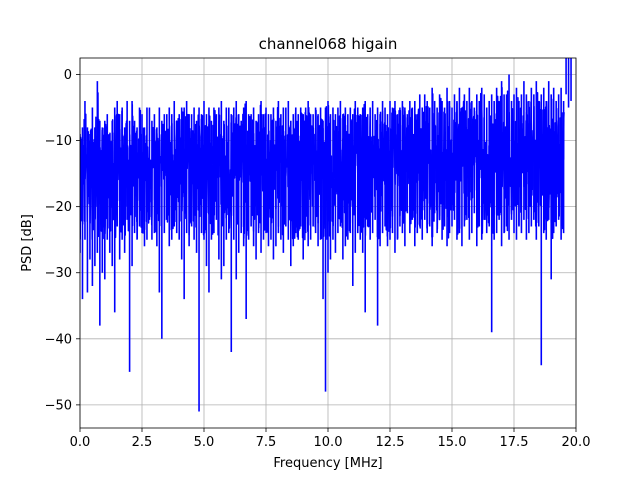 This screenshot has width=640, height=484. Describe the element at coordinates (142, 442) in the screenshot. I see `x-tick-label: 2.5` at that location.